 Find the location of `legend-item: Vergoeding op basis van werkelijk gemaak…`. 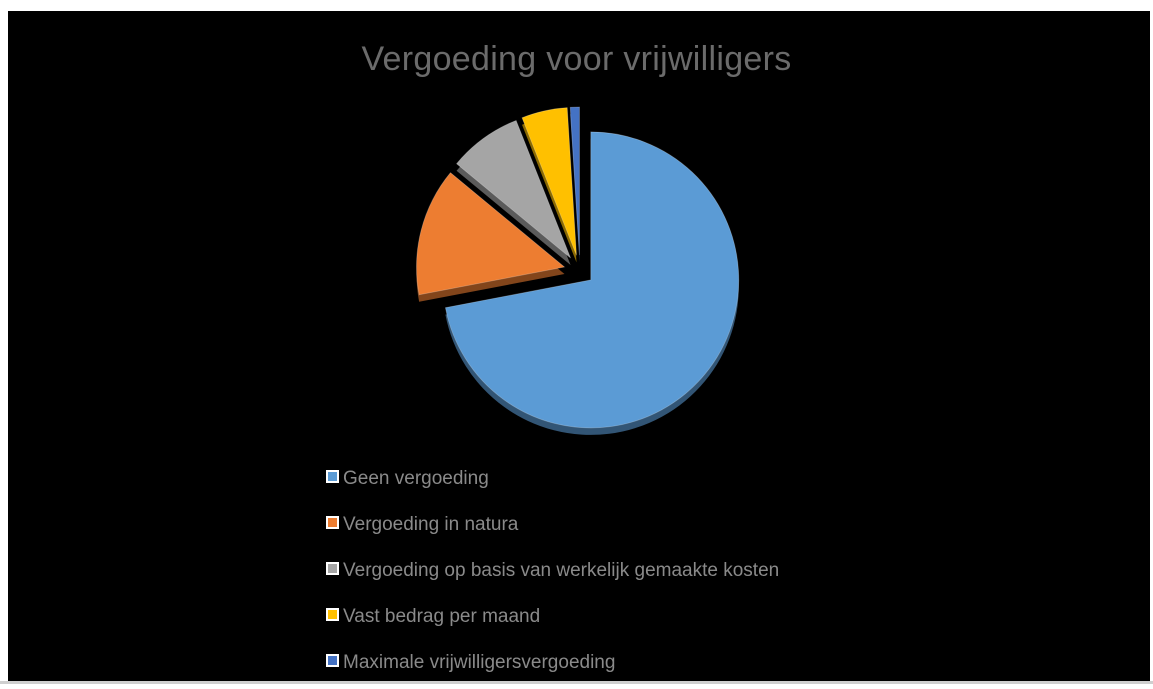

legend-item: Vergoeding op basis van werkelijk gemaak… is located at coordinates (552, 571).